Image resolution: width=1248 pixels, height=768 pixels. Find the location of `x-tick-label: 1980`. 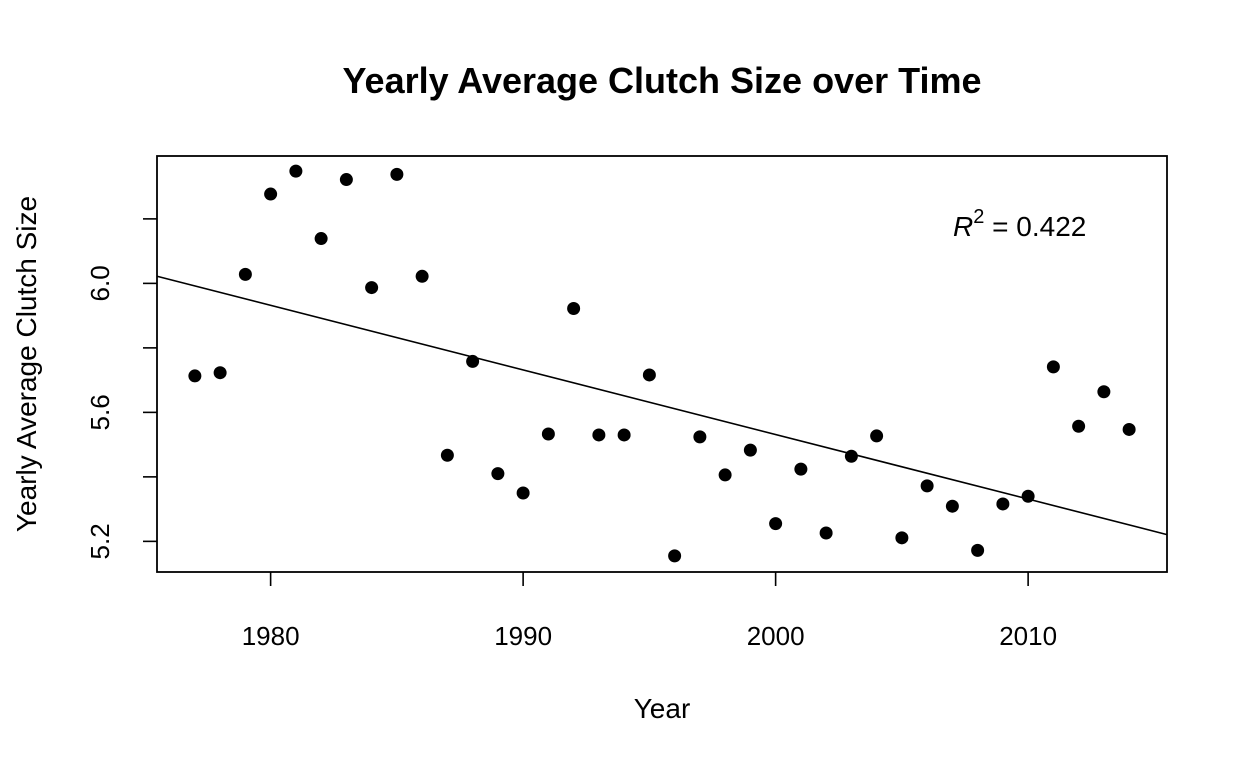

x-tick-label: 1980 is located at coordinates (271, 636).